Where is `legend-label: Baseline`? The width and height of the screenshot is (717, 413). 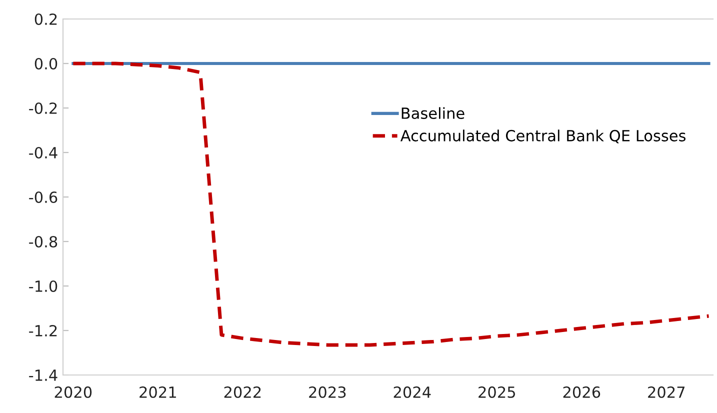 legend-label: Baseline is located at coordinates (433, 113).